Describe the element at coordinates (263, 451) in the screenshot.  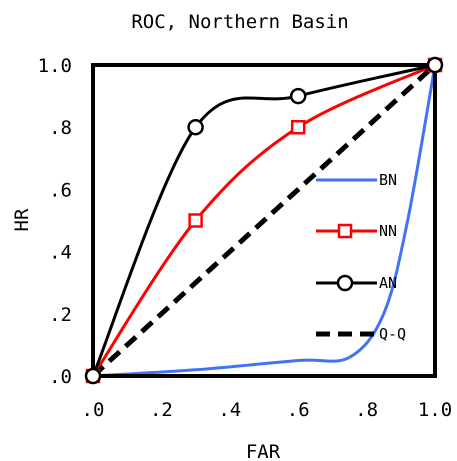
I see `x-axis-label: FAR` at that location.